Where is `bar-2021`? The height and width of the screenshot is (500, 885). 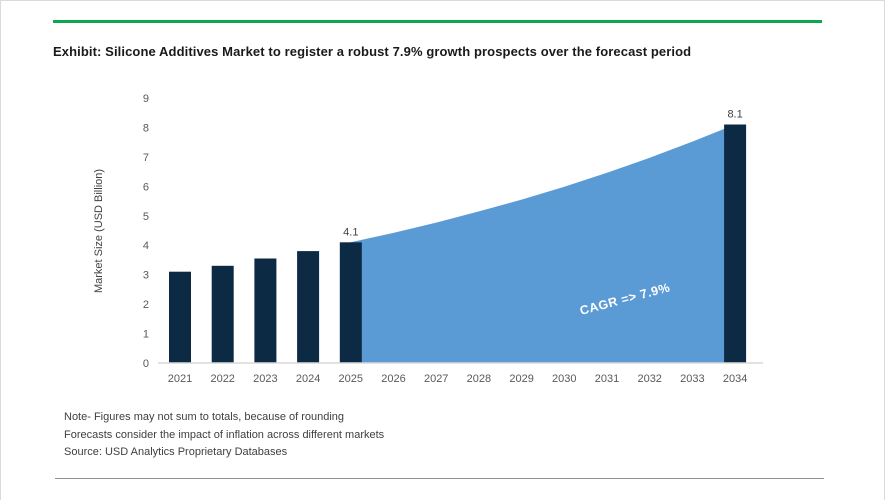 bar-2021 is located at coordinates (180, 317).